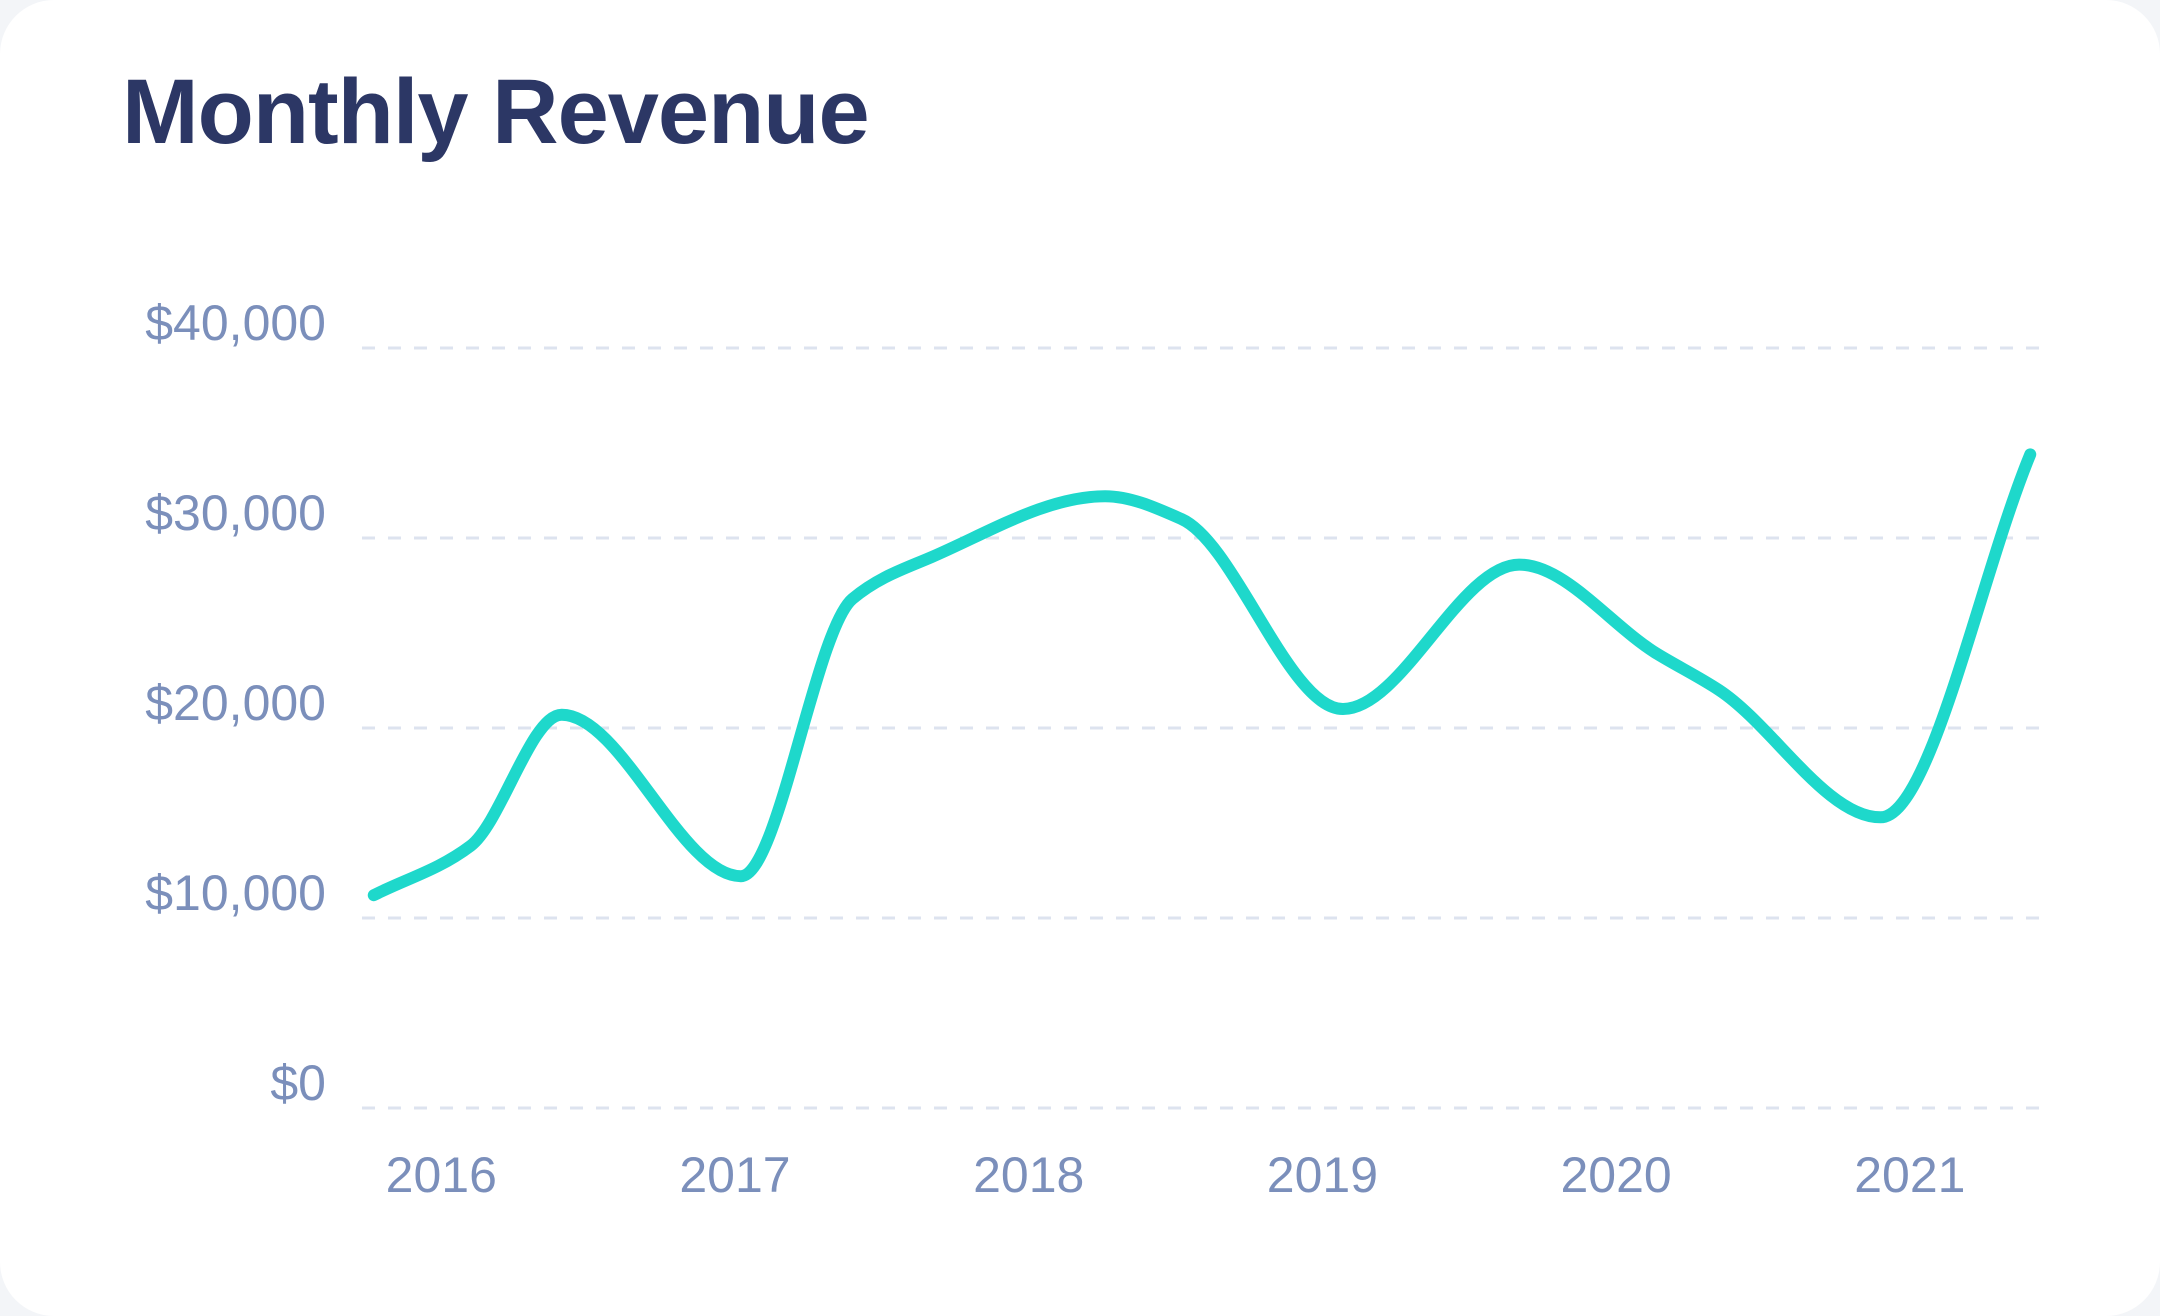  I want to click on y-tick-label: $20,000, so click(235, 703).